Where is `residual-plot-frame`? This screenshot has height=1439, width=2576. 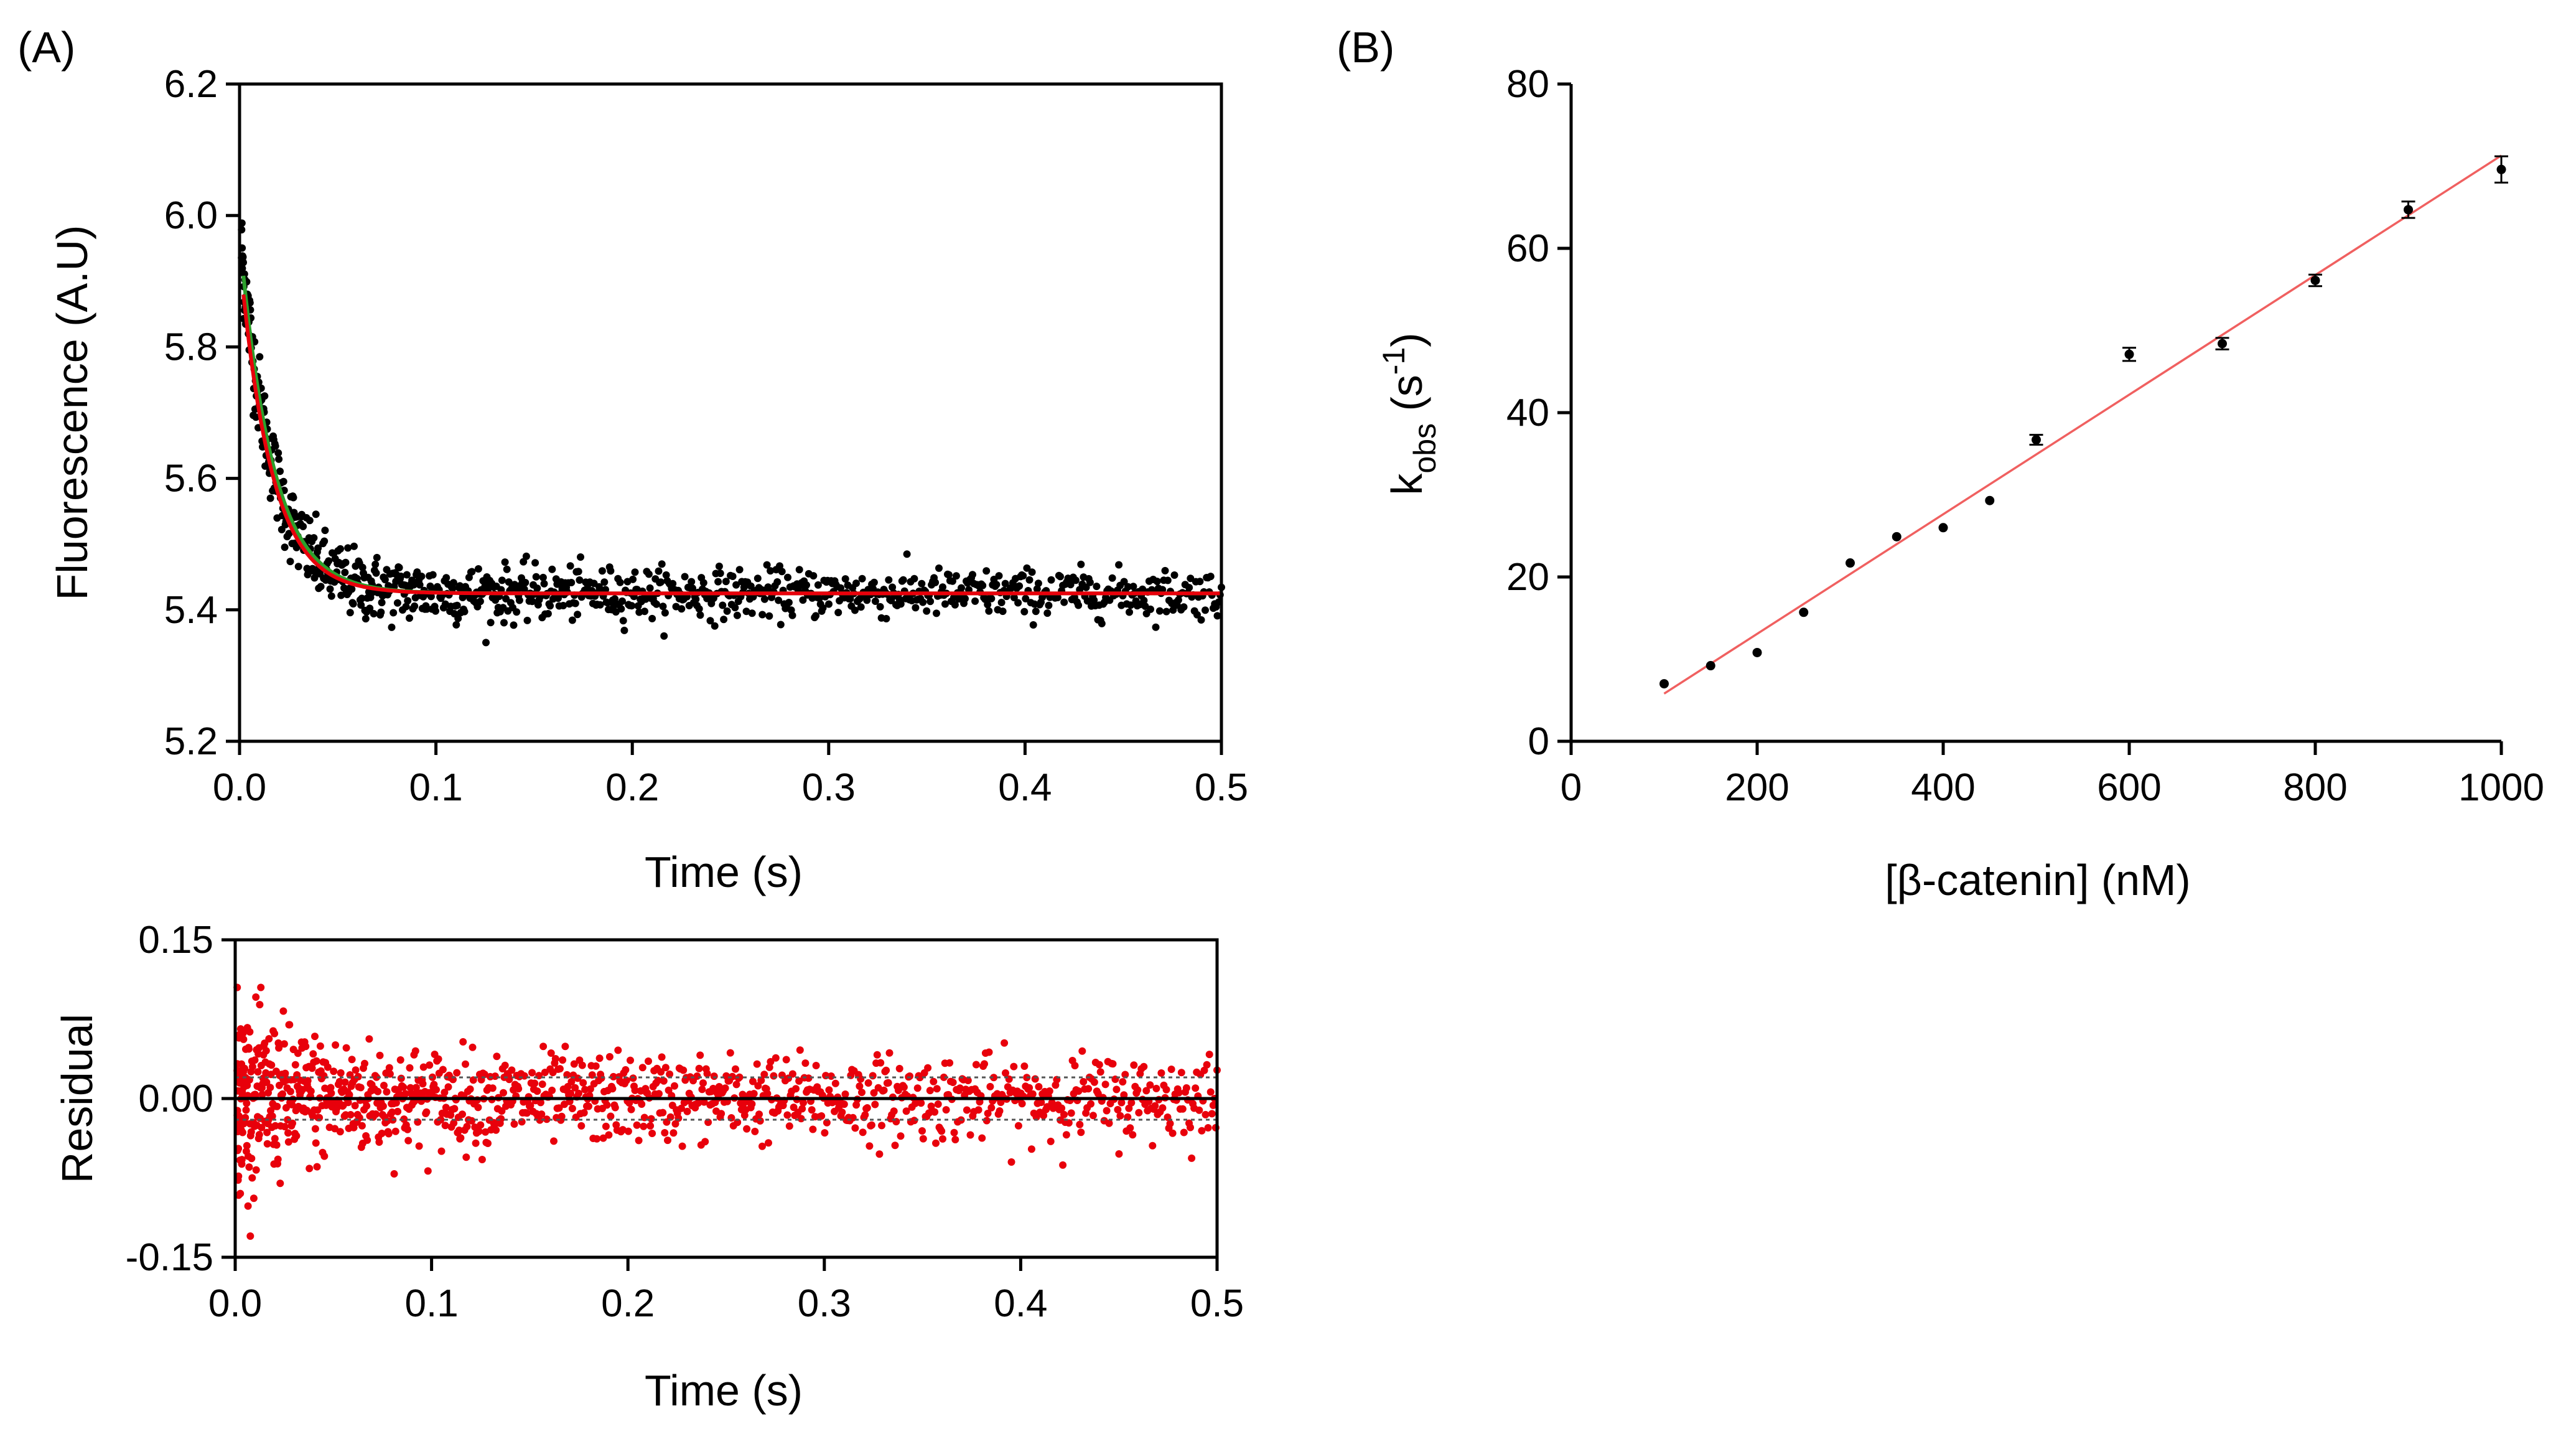 residual-plot-frame is located at coordinates (726, 1098).